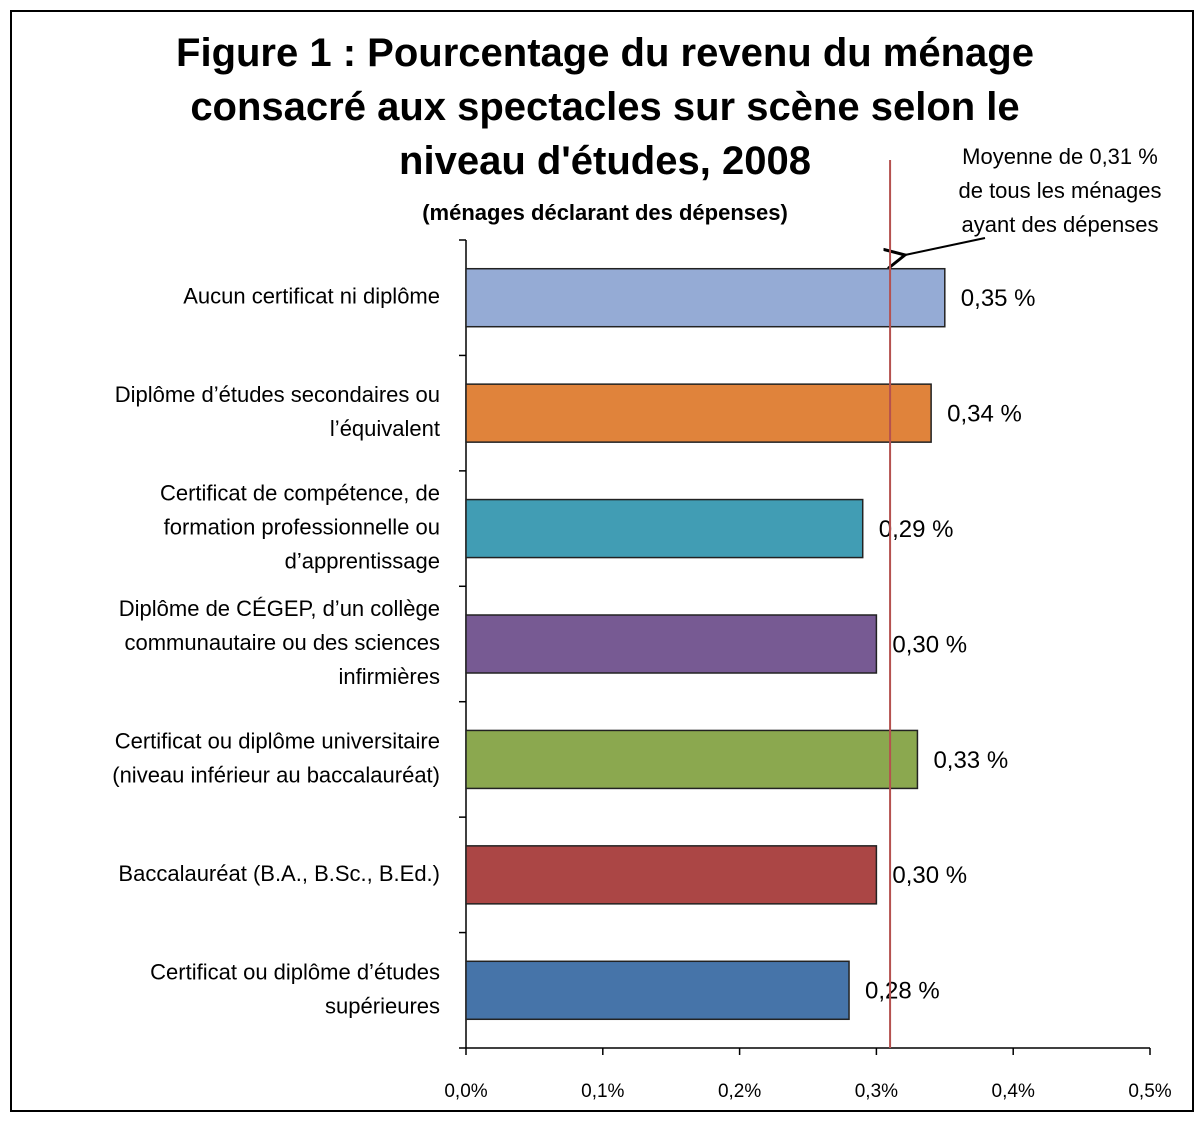 This screenshot has height=1122, width=1204. I want to click on x-tick-label: 0,4%, so click(1013, 1091).